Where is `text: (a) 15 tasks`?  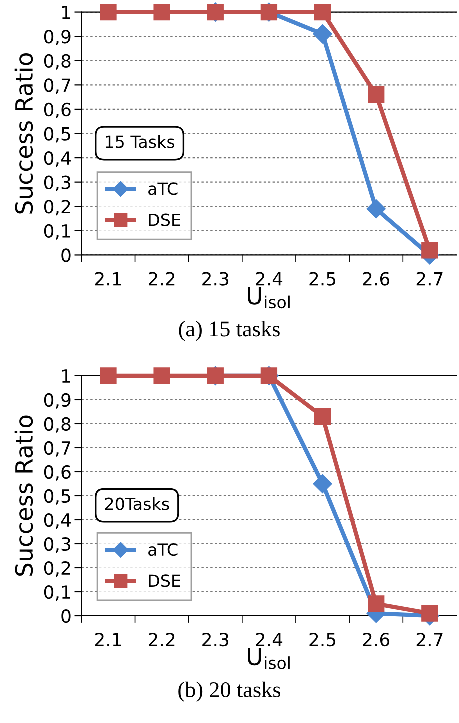
text: (a) 15 tasks is located at coordinates (229, 331).